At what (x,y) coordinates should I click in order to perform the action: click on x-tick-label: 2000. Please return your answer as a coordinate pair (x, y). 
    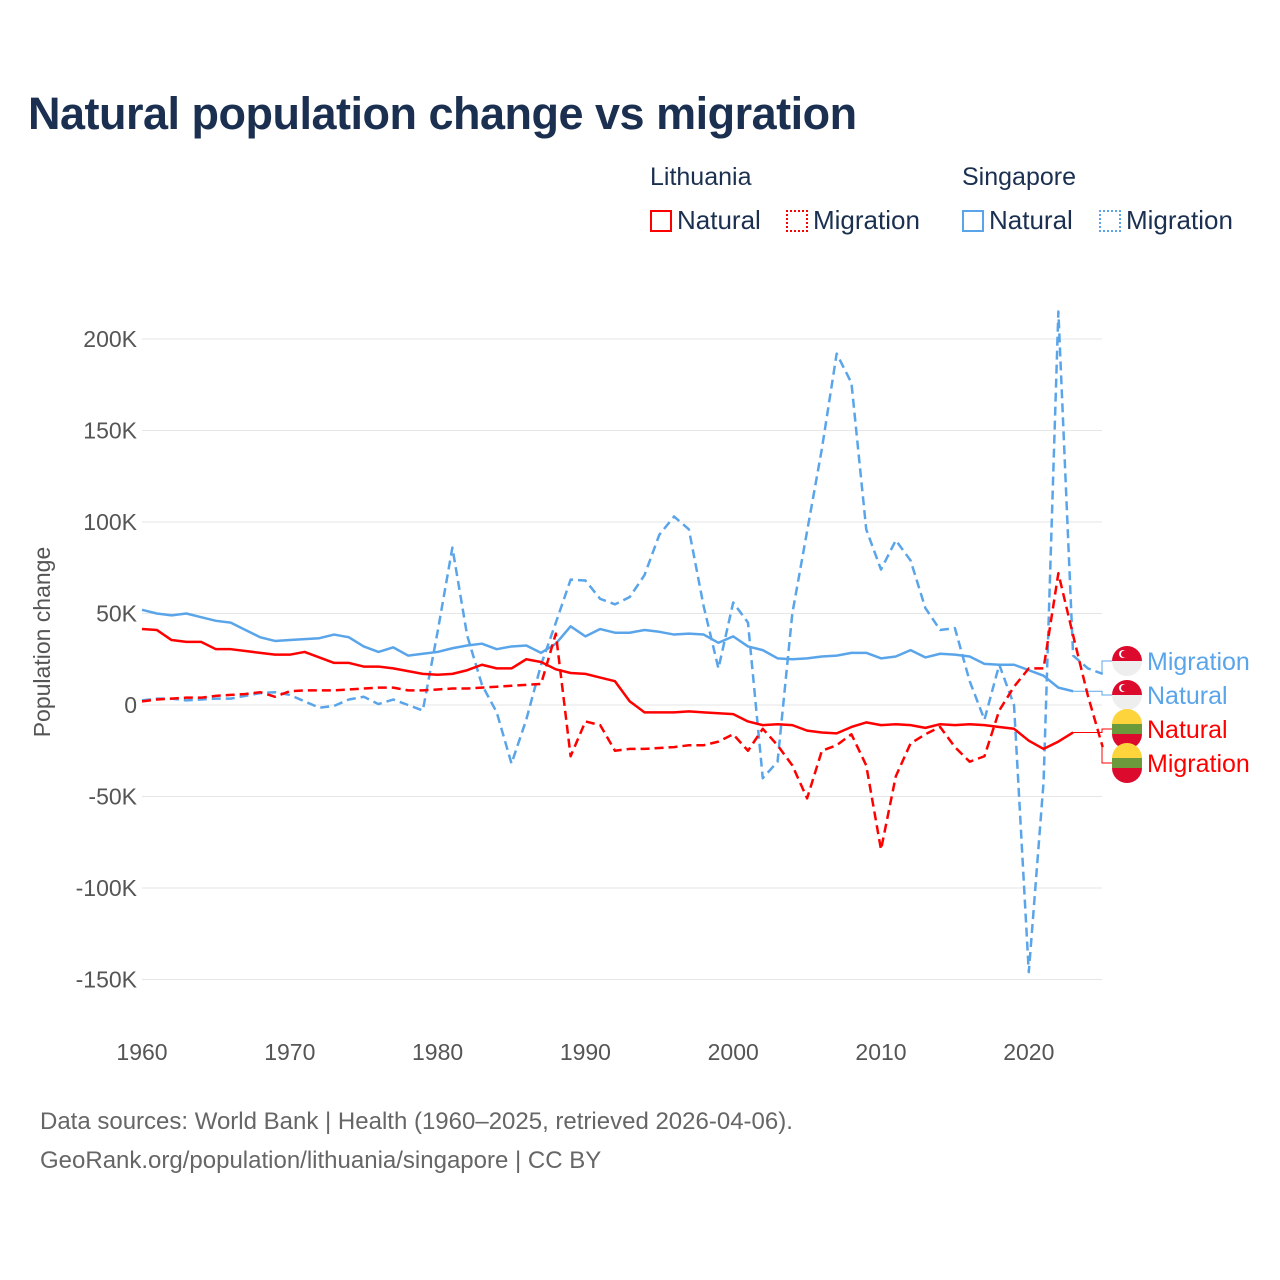
    Looking at the image, I should click on (733, 1052).